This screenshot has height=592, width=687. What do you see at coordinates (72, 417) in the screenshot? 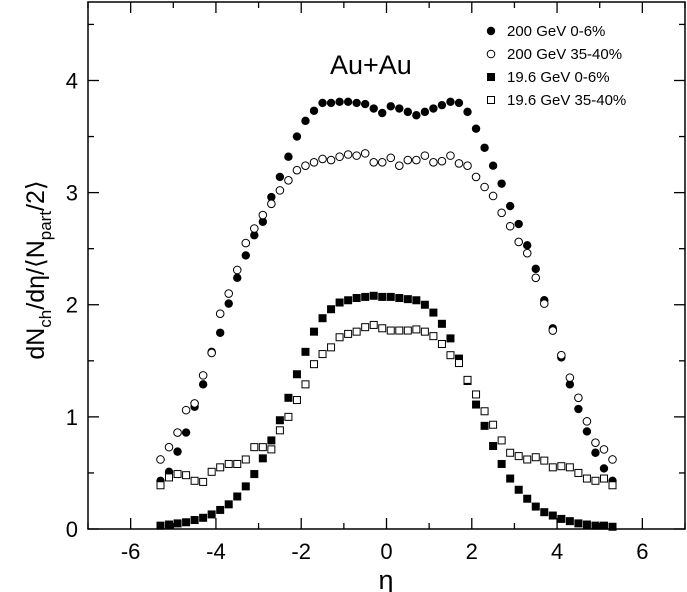
I see `y-tick-label: 1` at bounding box center [72, 417].